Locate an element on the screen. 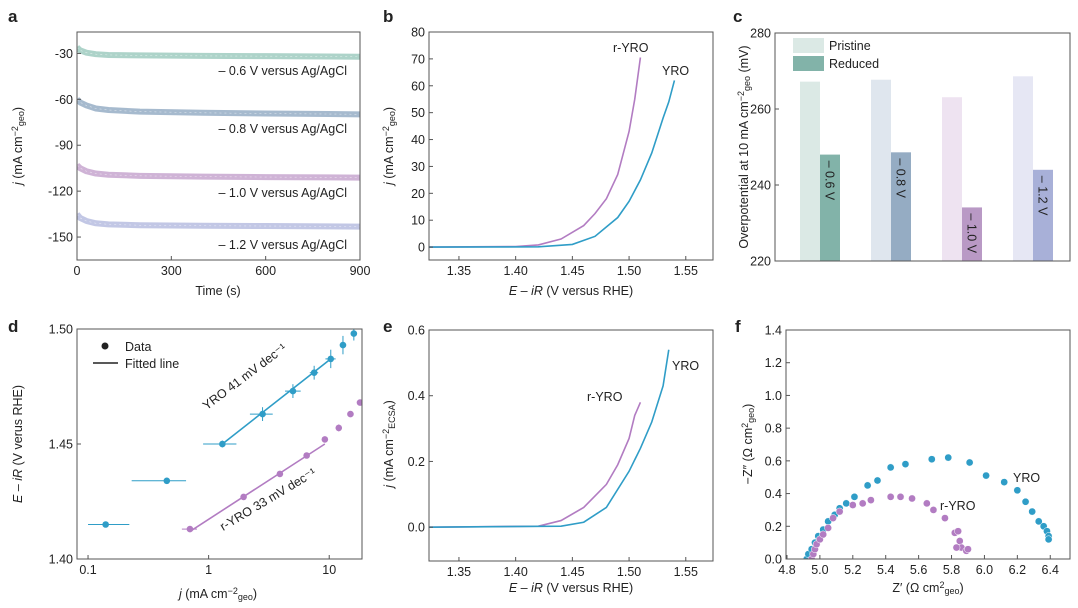 This screenshot has height=608, width=1078. x-tick-label: 1 is located at coordinates (208, 570).